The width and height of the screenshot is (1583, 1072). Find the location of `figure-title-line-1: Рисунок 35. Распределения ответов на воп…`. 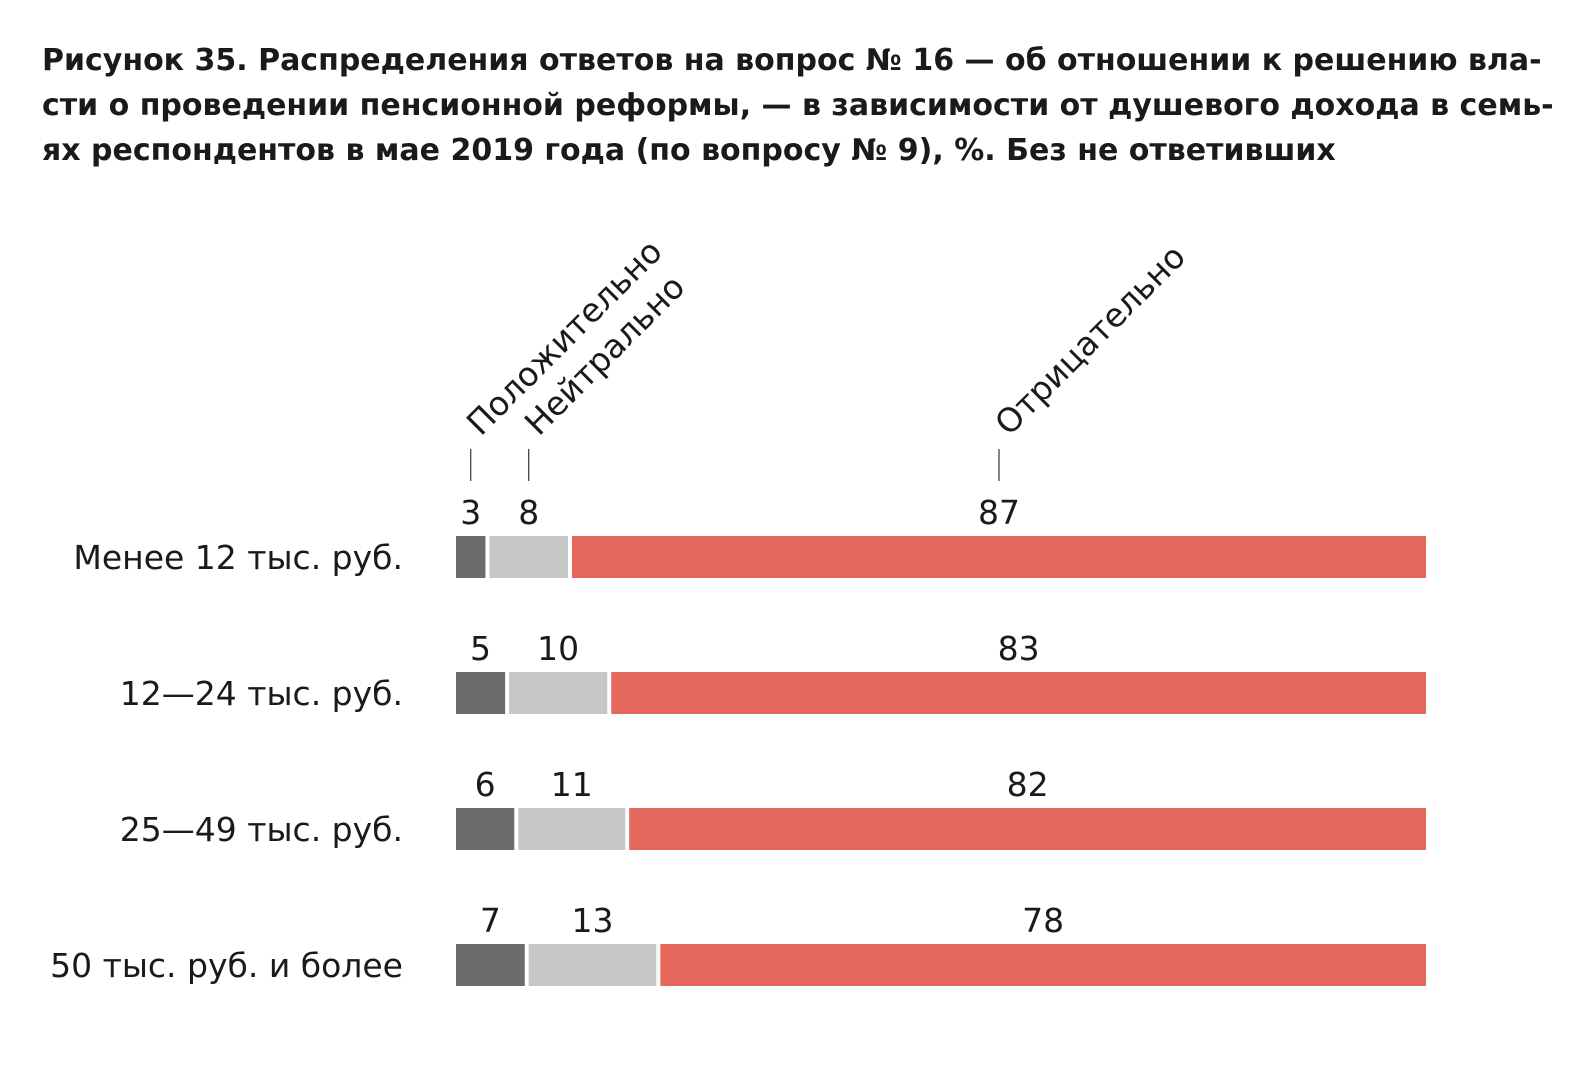

figure-title-line-1: Рисунок 35. Распределения ответов на воп… is located at coordinates (792, 60).